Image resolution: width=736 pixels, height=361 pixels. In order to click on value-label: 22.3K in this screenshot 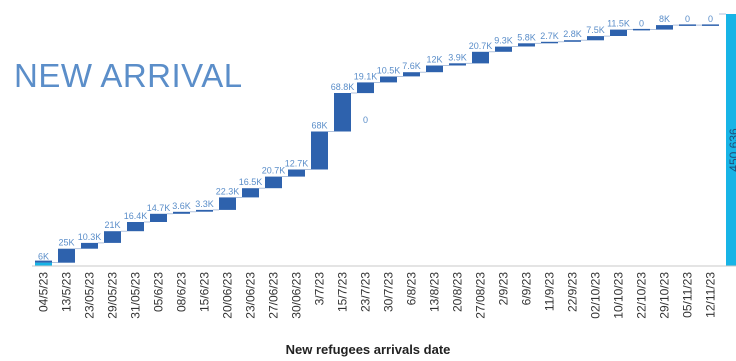, I will do `click(228, 191)`.